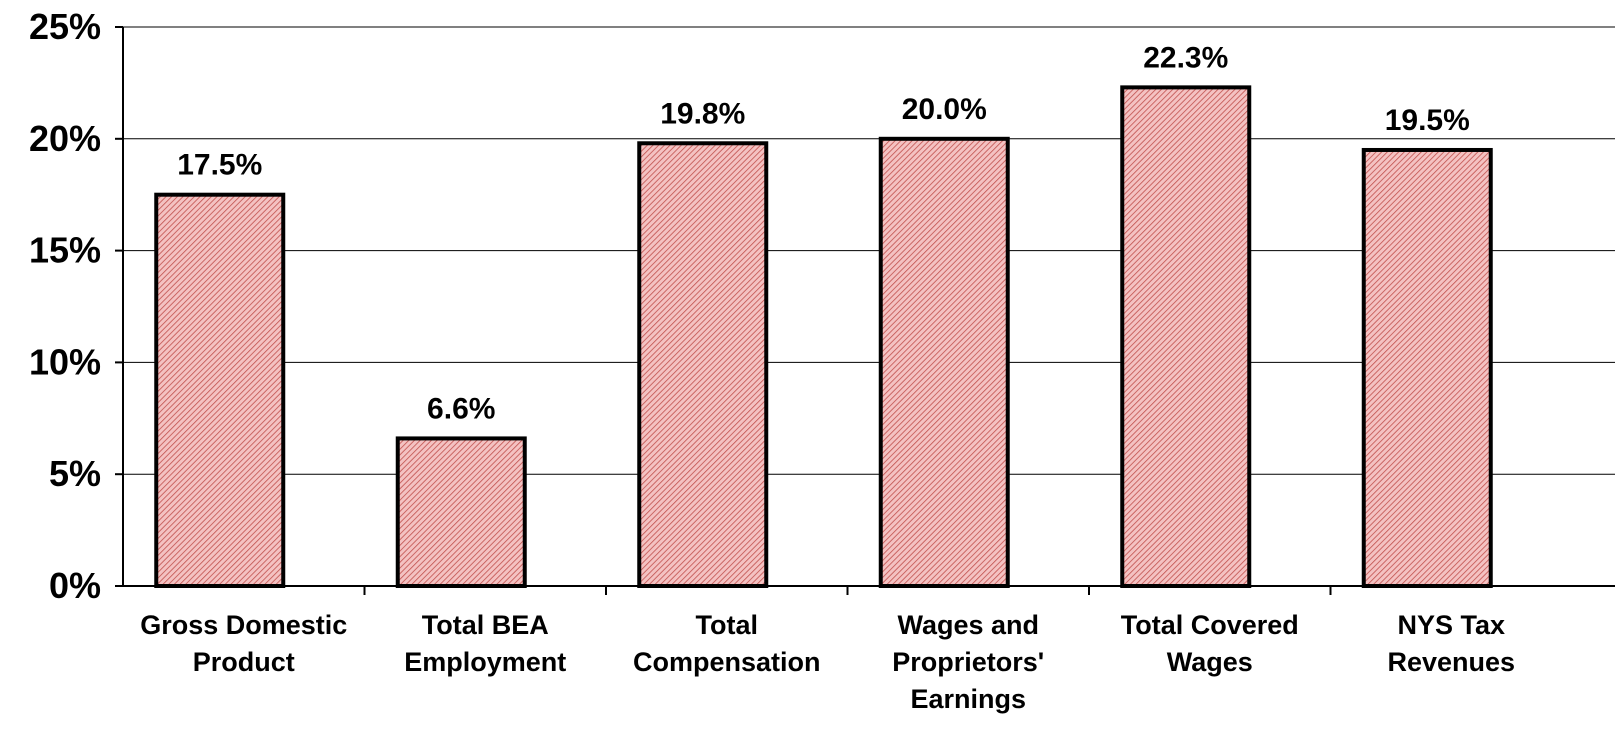  I want to click on data-label: 17.5%, so click(219, 165).